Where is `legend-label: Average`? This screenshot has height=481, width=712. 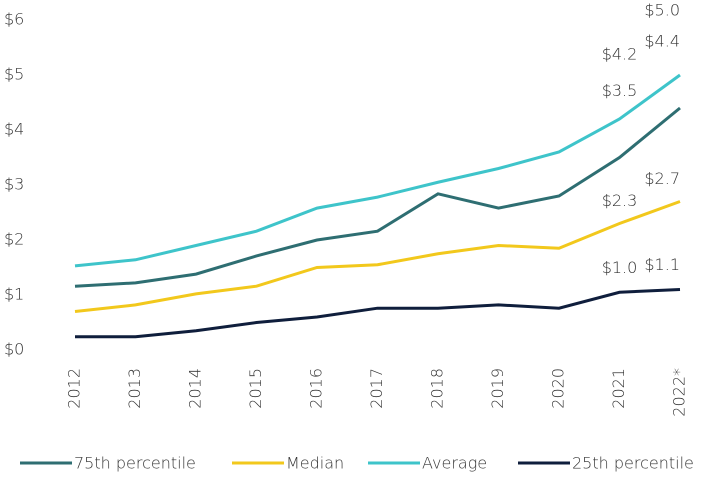
legend-label: Average is located at coordinates (454, 463).